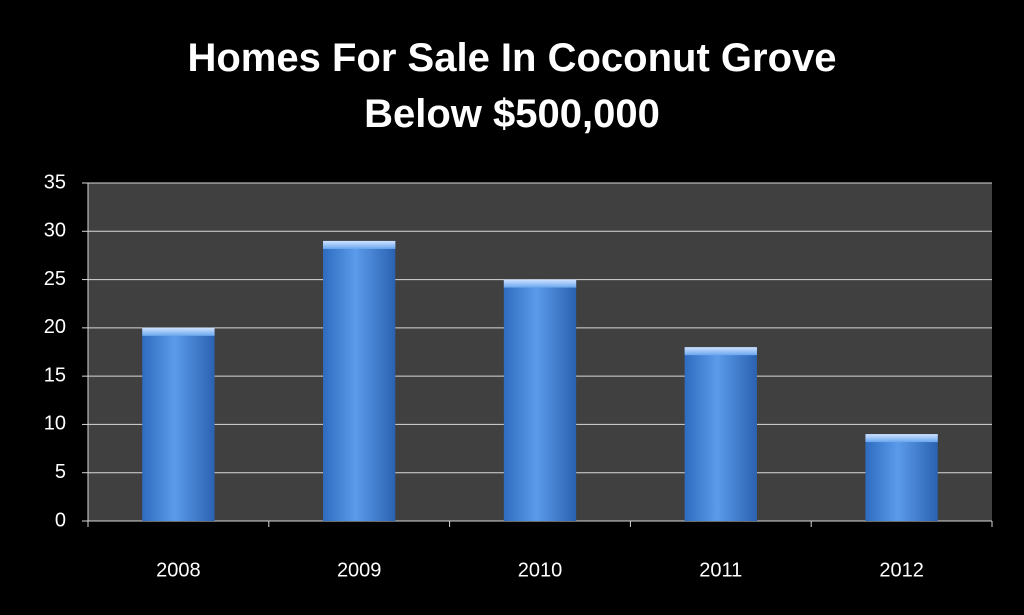 This screenshot has height=615, width=1024. I want to click on x-tick-label: 2012, so click(901, 570).